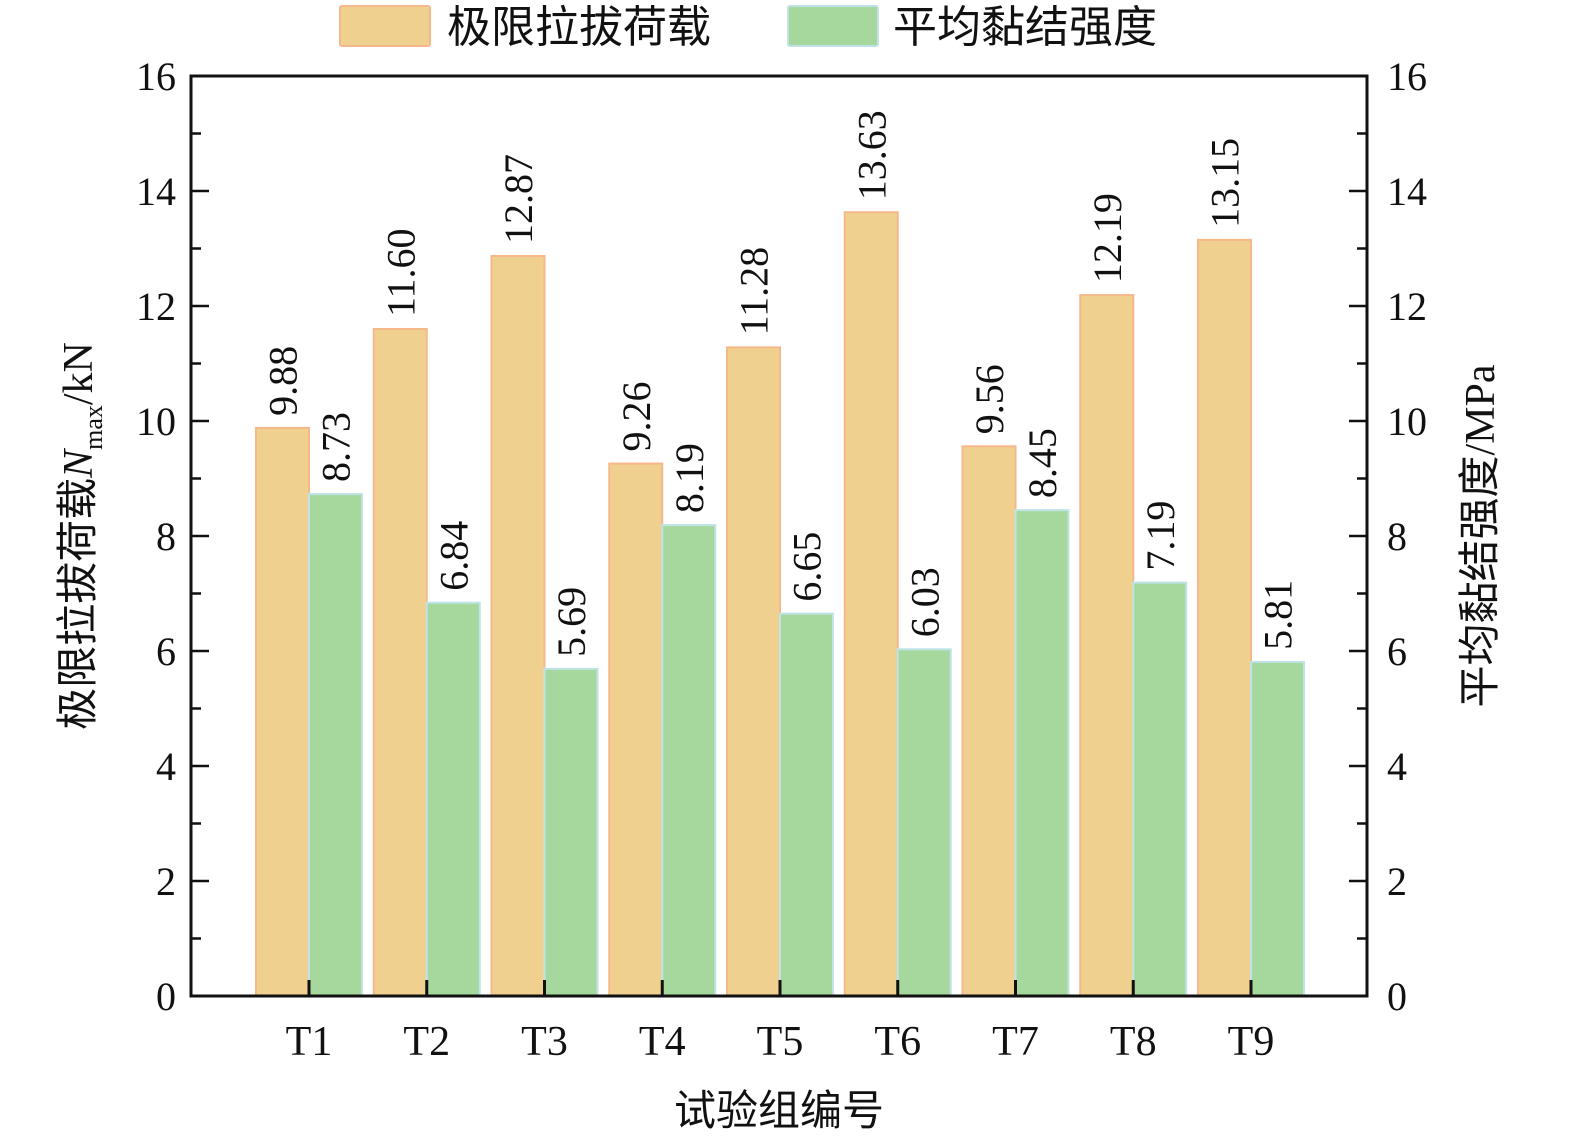 The height and width of the screenshot is (1144, 1575). Describe the element at coordinates (166, 536) in the screenshot. I see `y-tick-label-left: 8` at that location.